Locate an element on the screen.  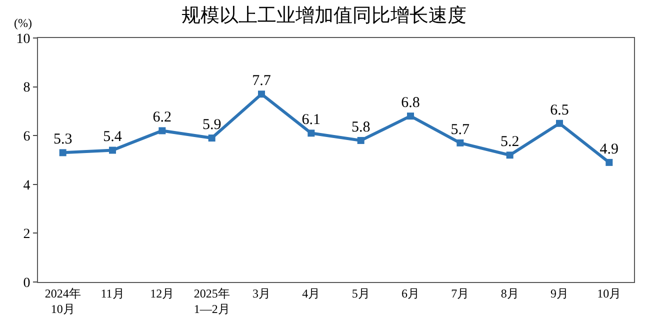
data-label: 6.5 is located at coordinates (559, 110).